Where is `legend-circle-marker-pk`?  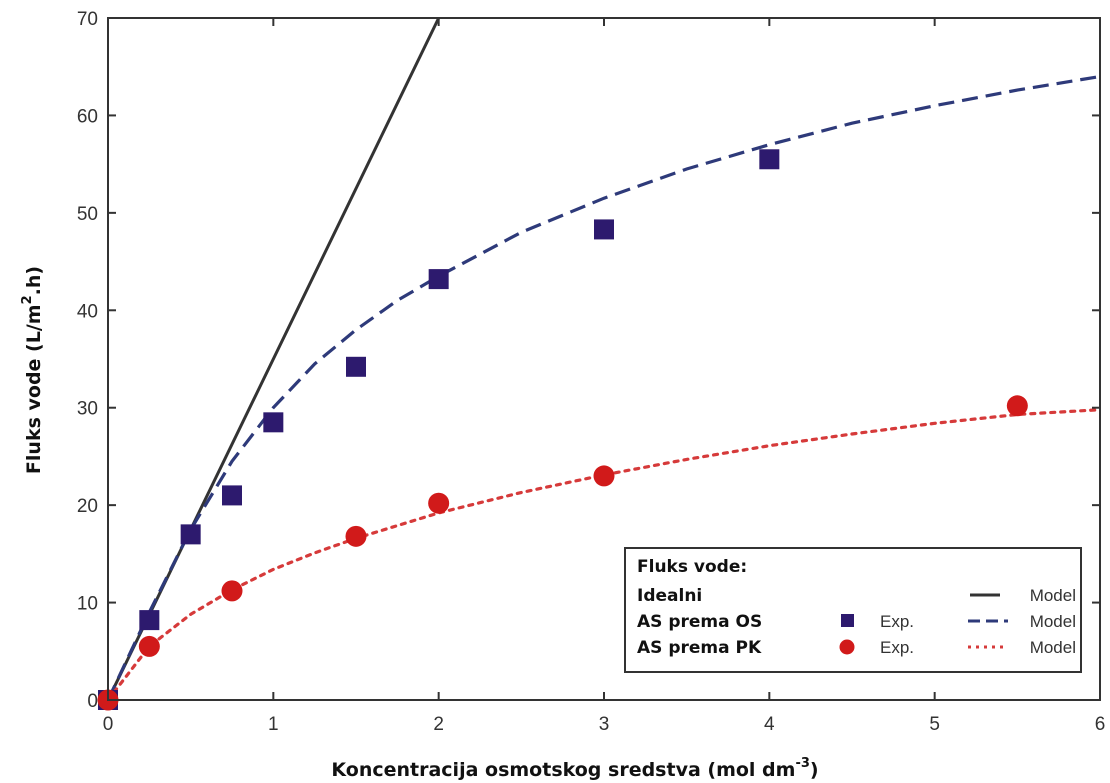
legend-circle-marker-pk is located at coordinates (847, 647).